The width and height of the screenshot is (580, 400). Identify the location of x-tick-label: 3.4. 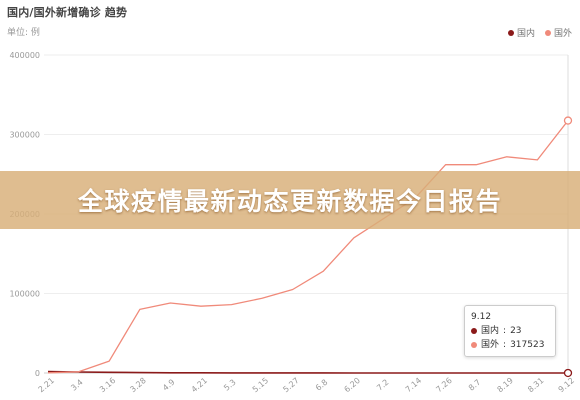
(77, 385).